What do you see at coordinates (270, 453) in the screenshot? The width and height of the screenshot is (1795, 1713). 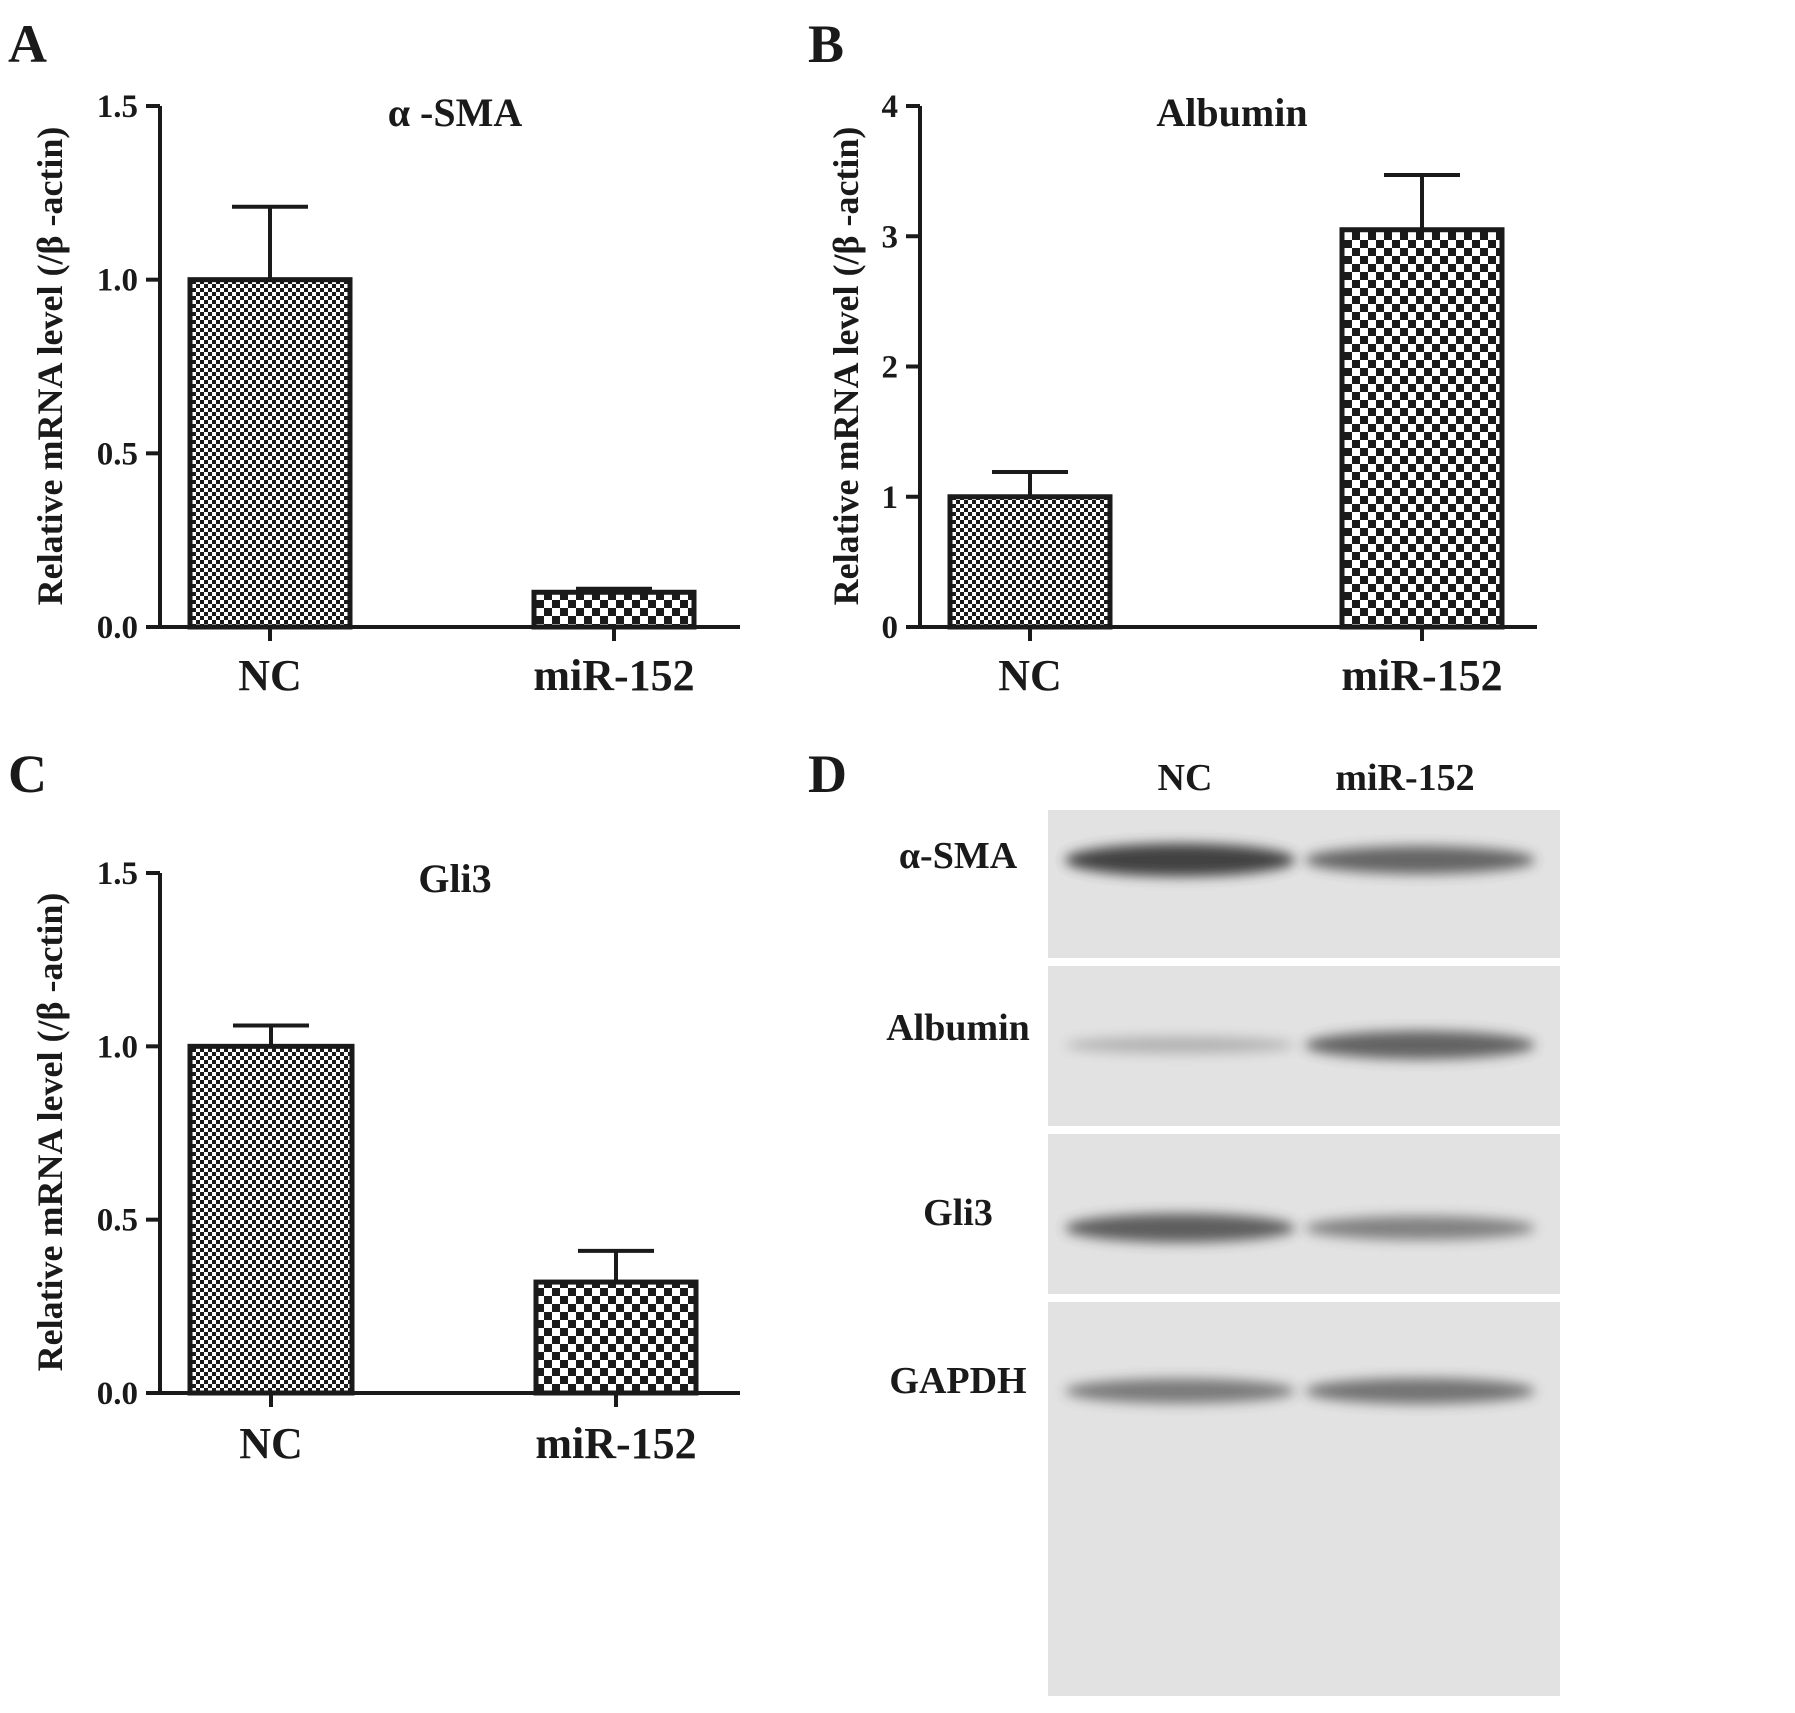 I see `bar-a-nc` at bounding box center [270, 453].